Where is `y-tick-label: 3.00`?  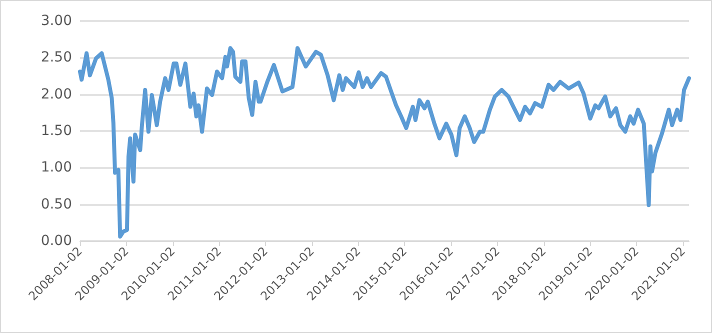 y-tick-label: 3.00 is located at coordinates (56, 21).